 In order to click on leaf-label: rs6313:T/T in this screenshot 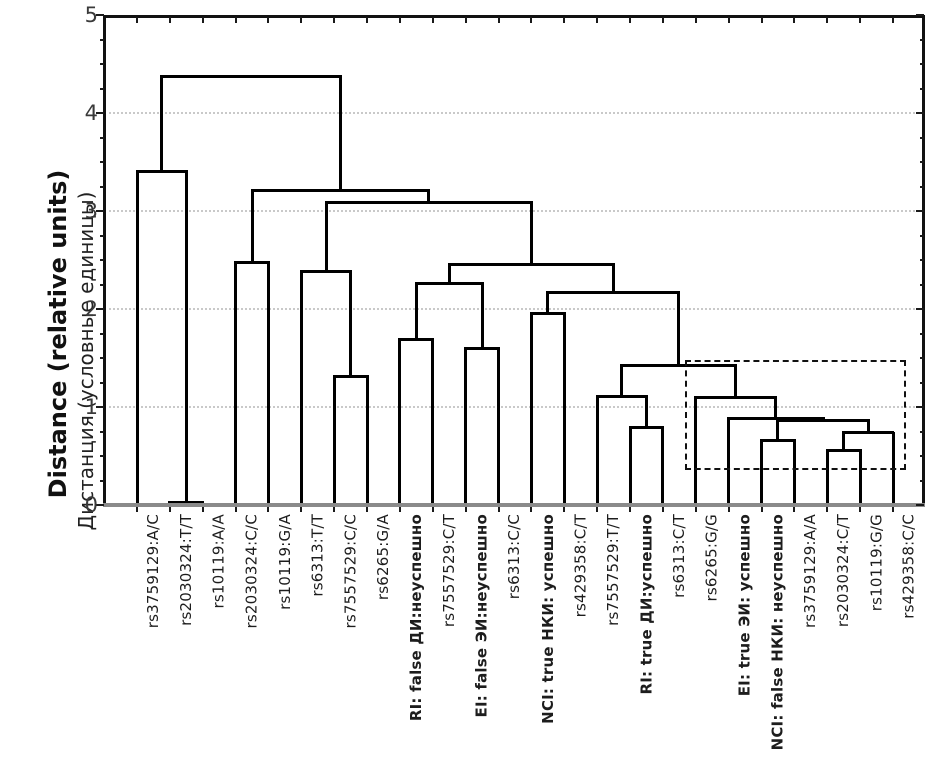, I will do `click(317, 555)`.